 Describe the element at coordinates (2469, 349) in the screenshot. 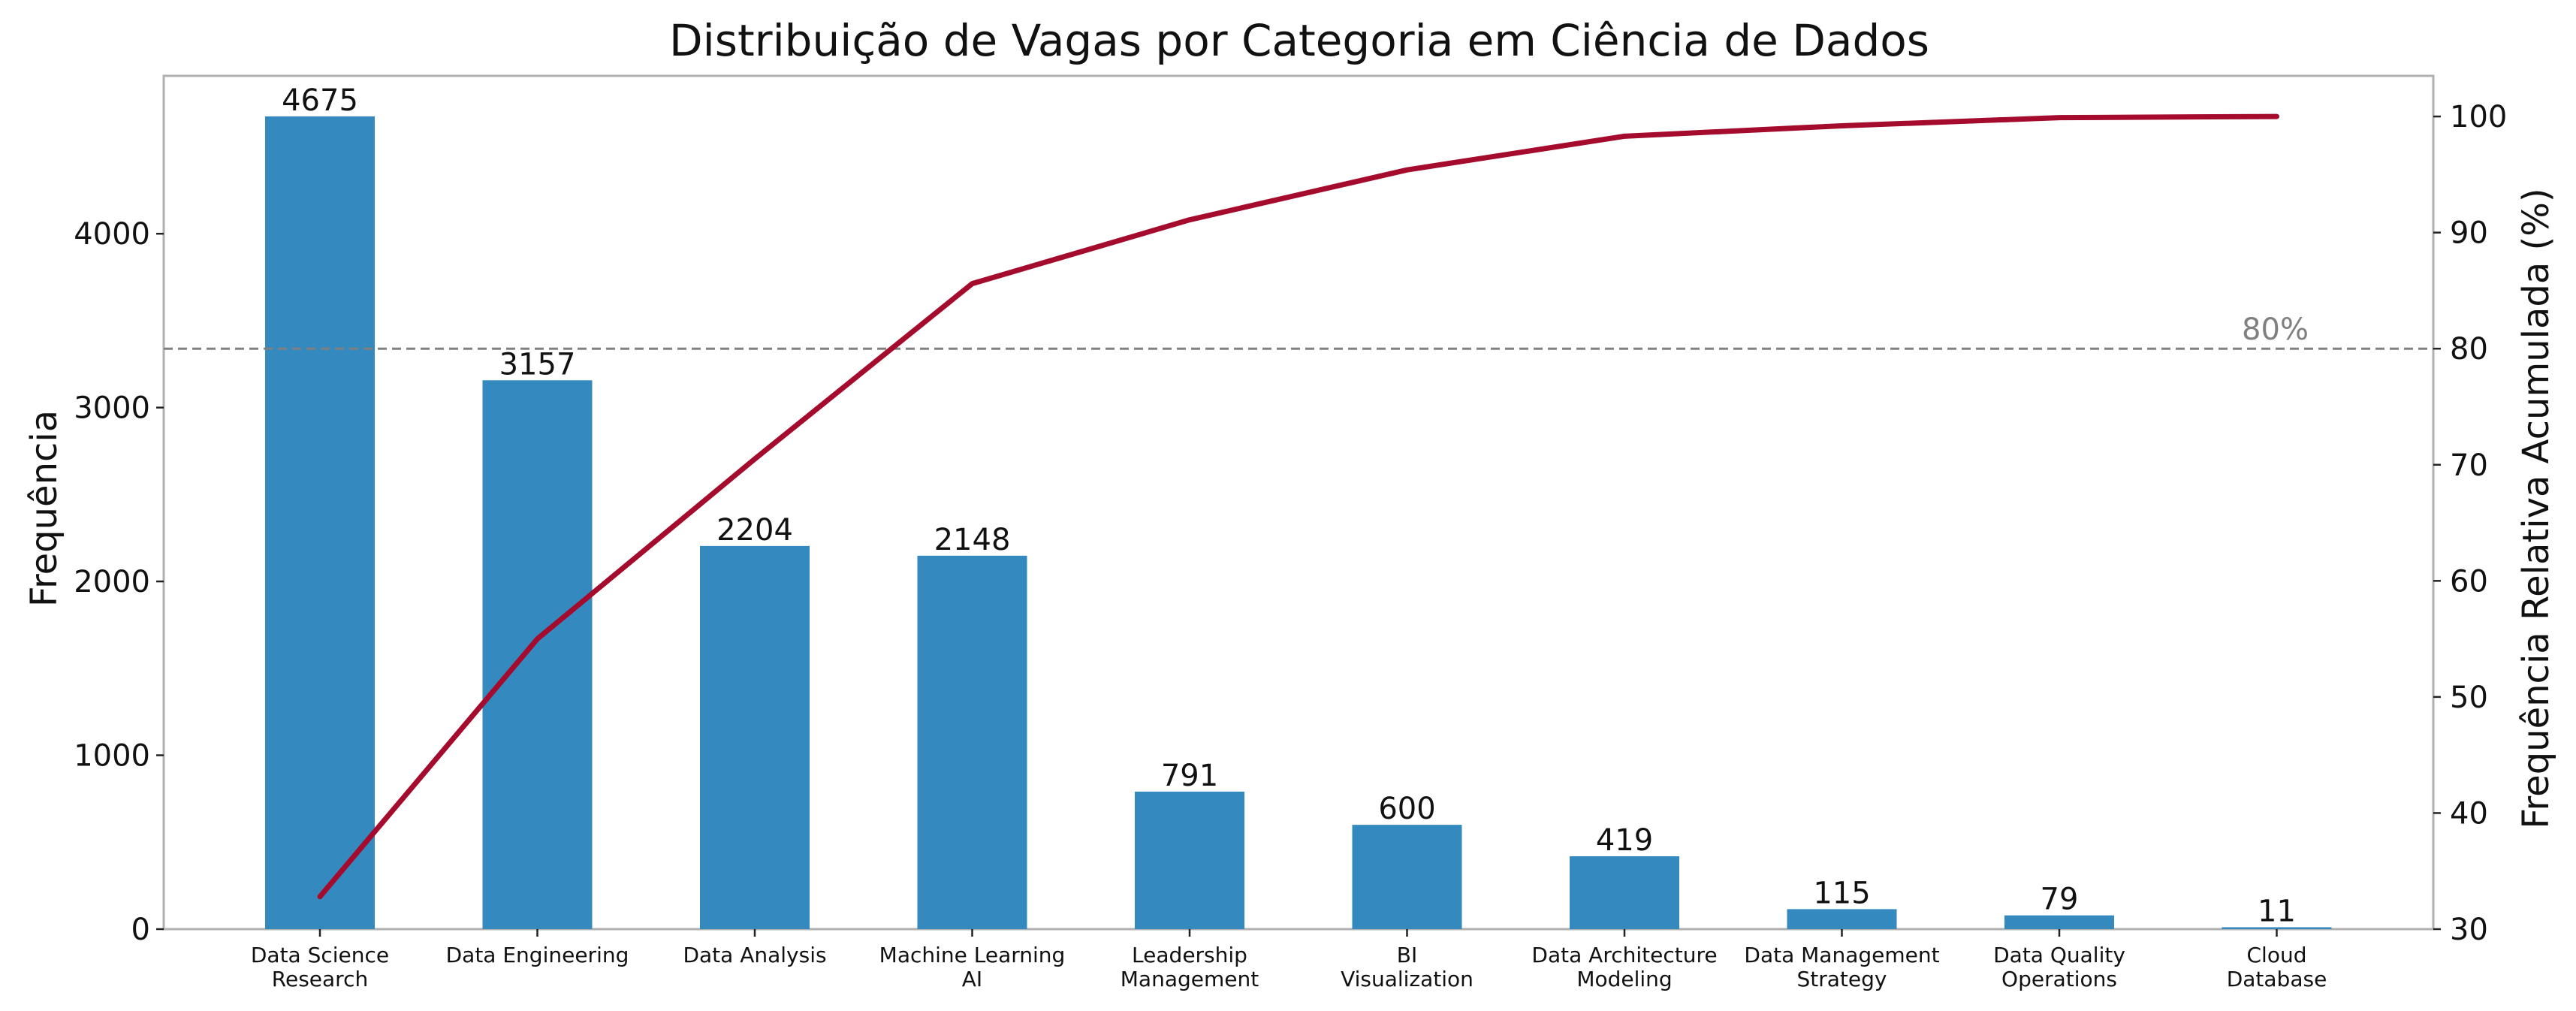

I see `y2-tick-label: 80` at that location.